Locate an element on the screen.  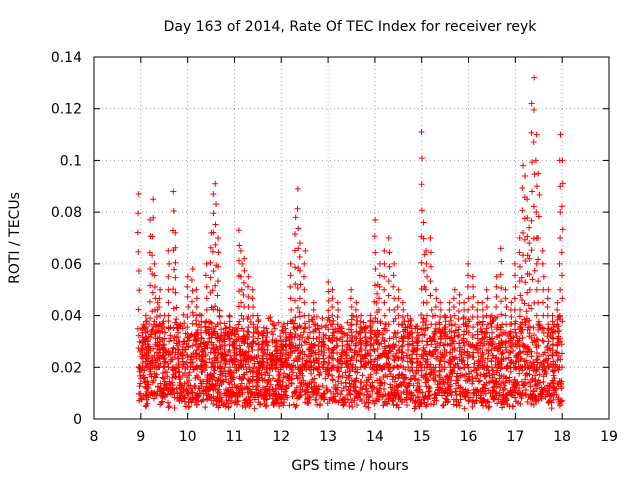
x-tick-label: 10 is located at coordinates (188, 437).